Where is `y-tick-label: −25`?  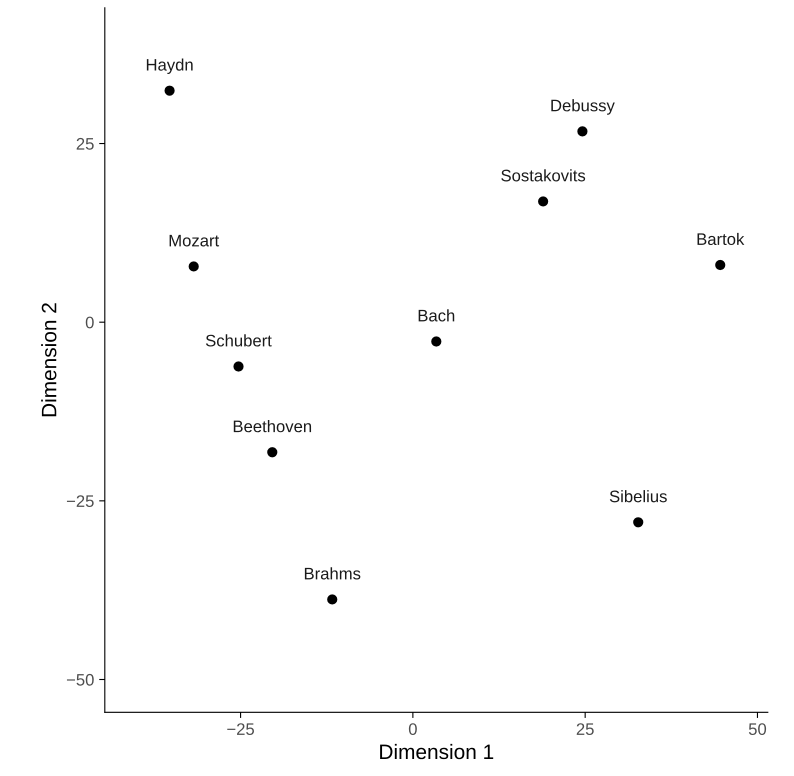
y-tick-label: −25 is located at coordinates (80, 501).